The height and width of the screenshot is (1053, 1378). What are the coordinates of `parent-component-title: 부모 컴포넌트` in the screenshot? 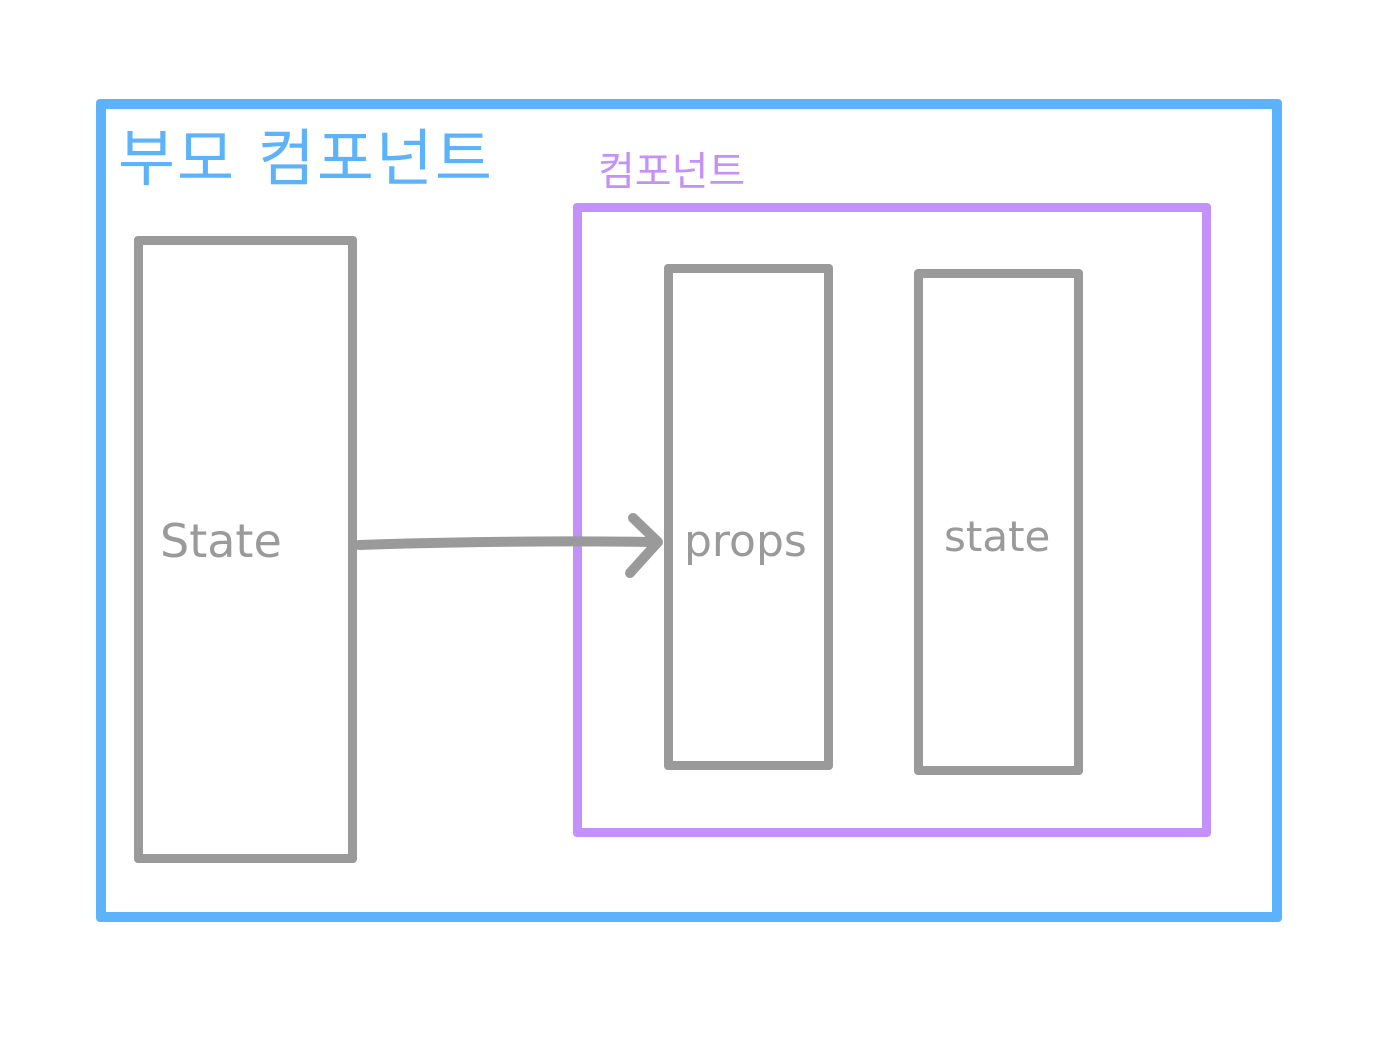 It's located at (306, 158).